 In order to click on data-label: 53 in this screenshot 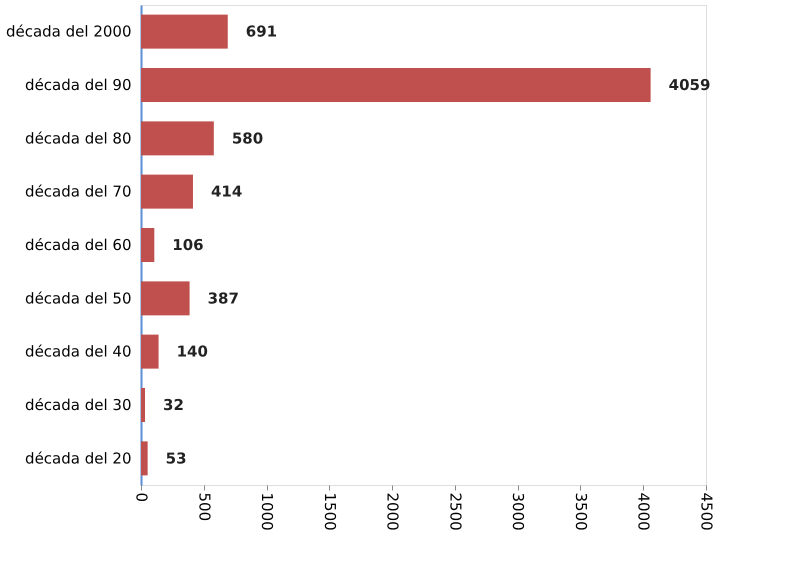, I will do `click(176, 458)`.